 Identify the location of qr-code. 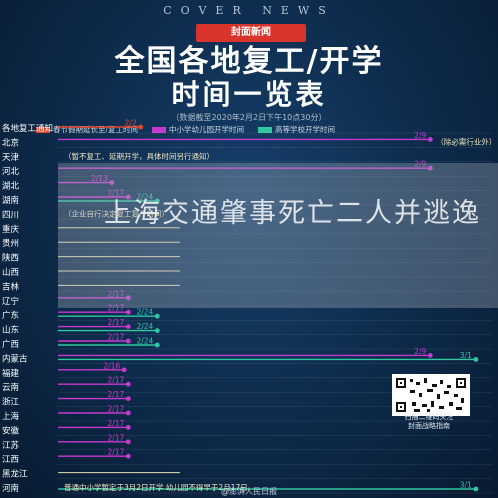
(431, 395).